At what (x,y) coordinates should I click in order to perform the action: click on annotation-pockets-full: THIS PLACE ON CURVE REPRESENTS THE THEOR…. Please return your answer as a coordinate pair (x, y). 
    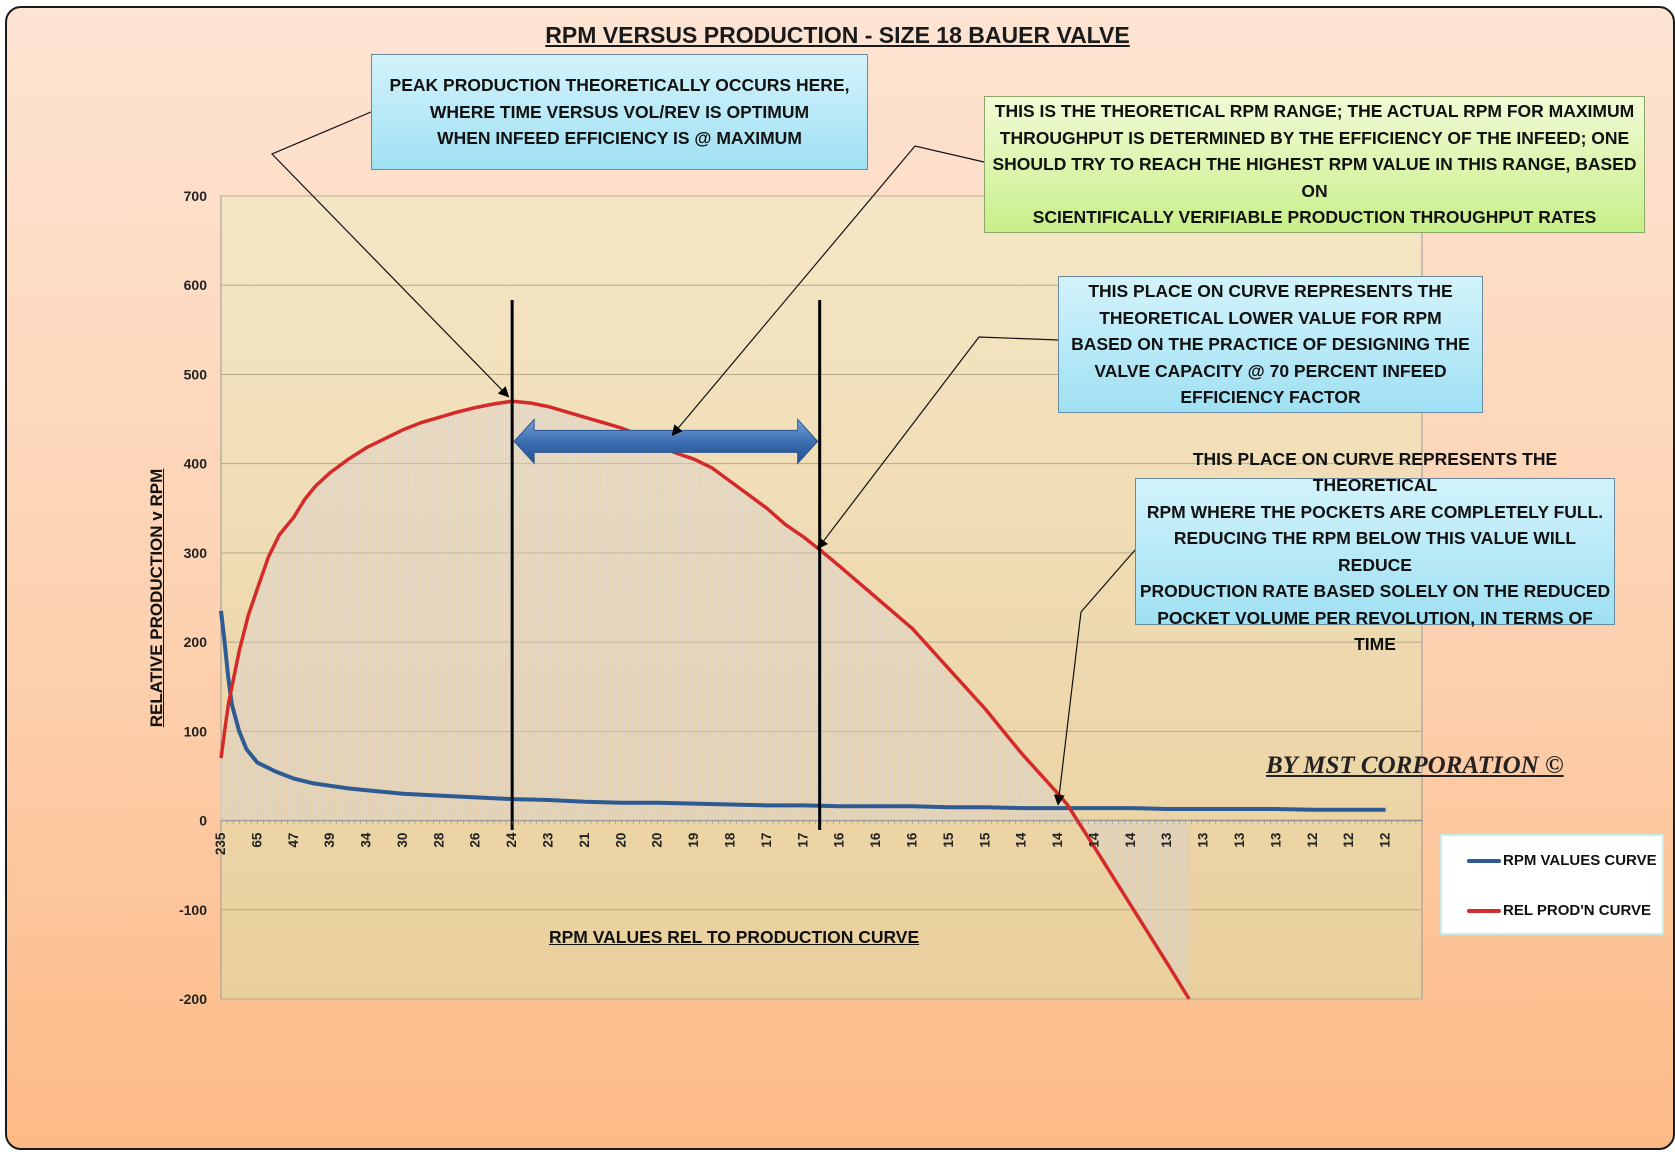
    Looking at the image, I should click on (1375, 551).